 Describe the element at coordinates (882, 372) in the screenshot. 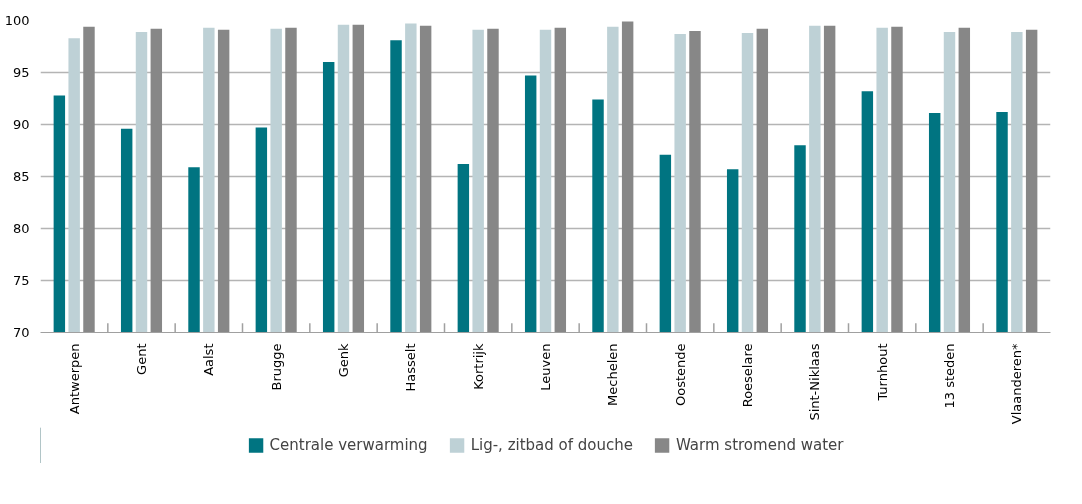

I see `x-tick-label: Turnhout` at that location.